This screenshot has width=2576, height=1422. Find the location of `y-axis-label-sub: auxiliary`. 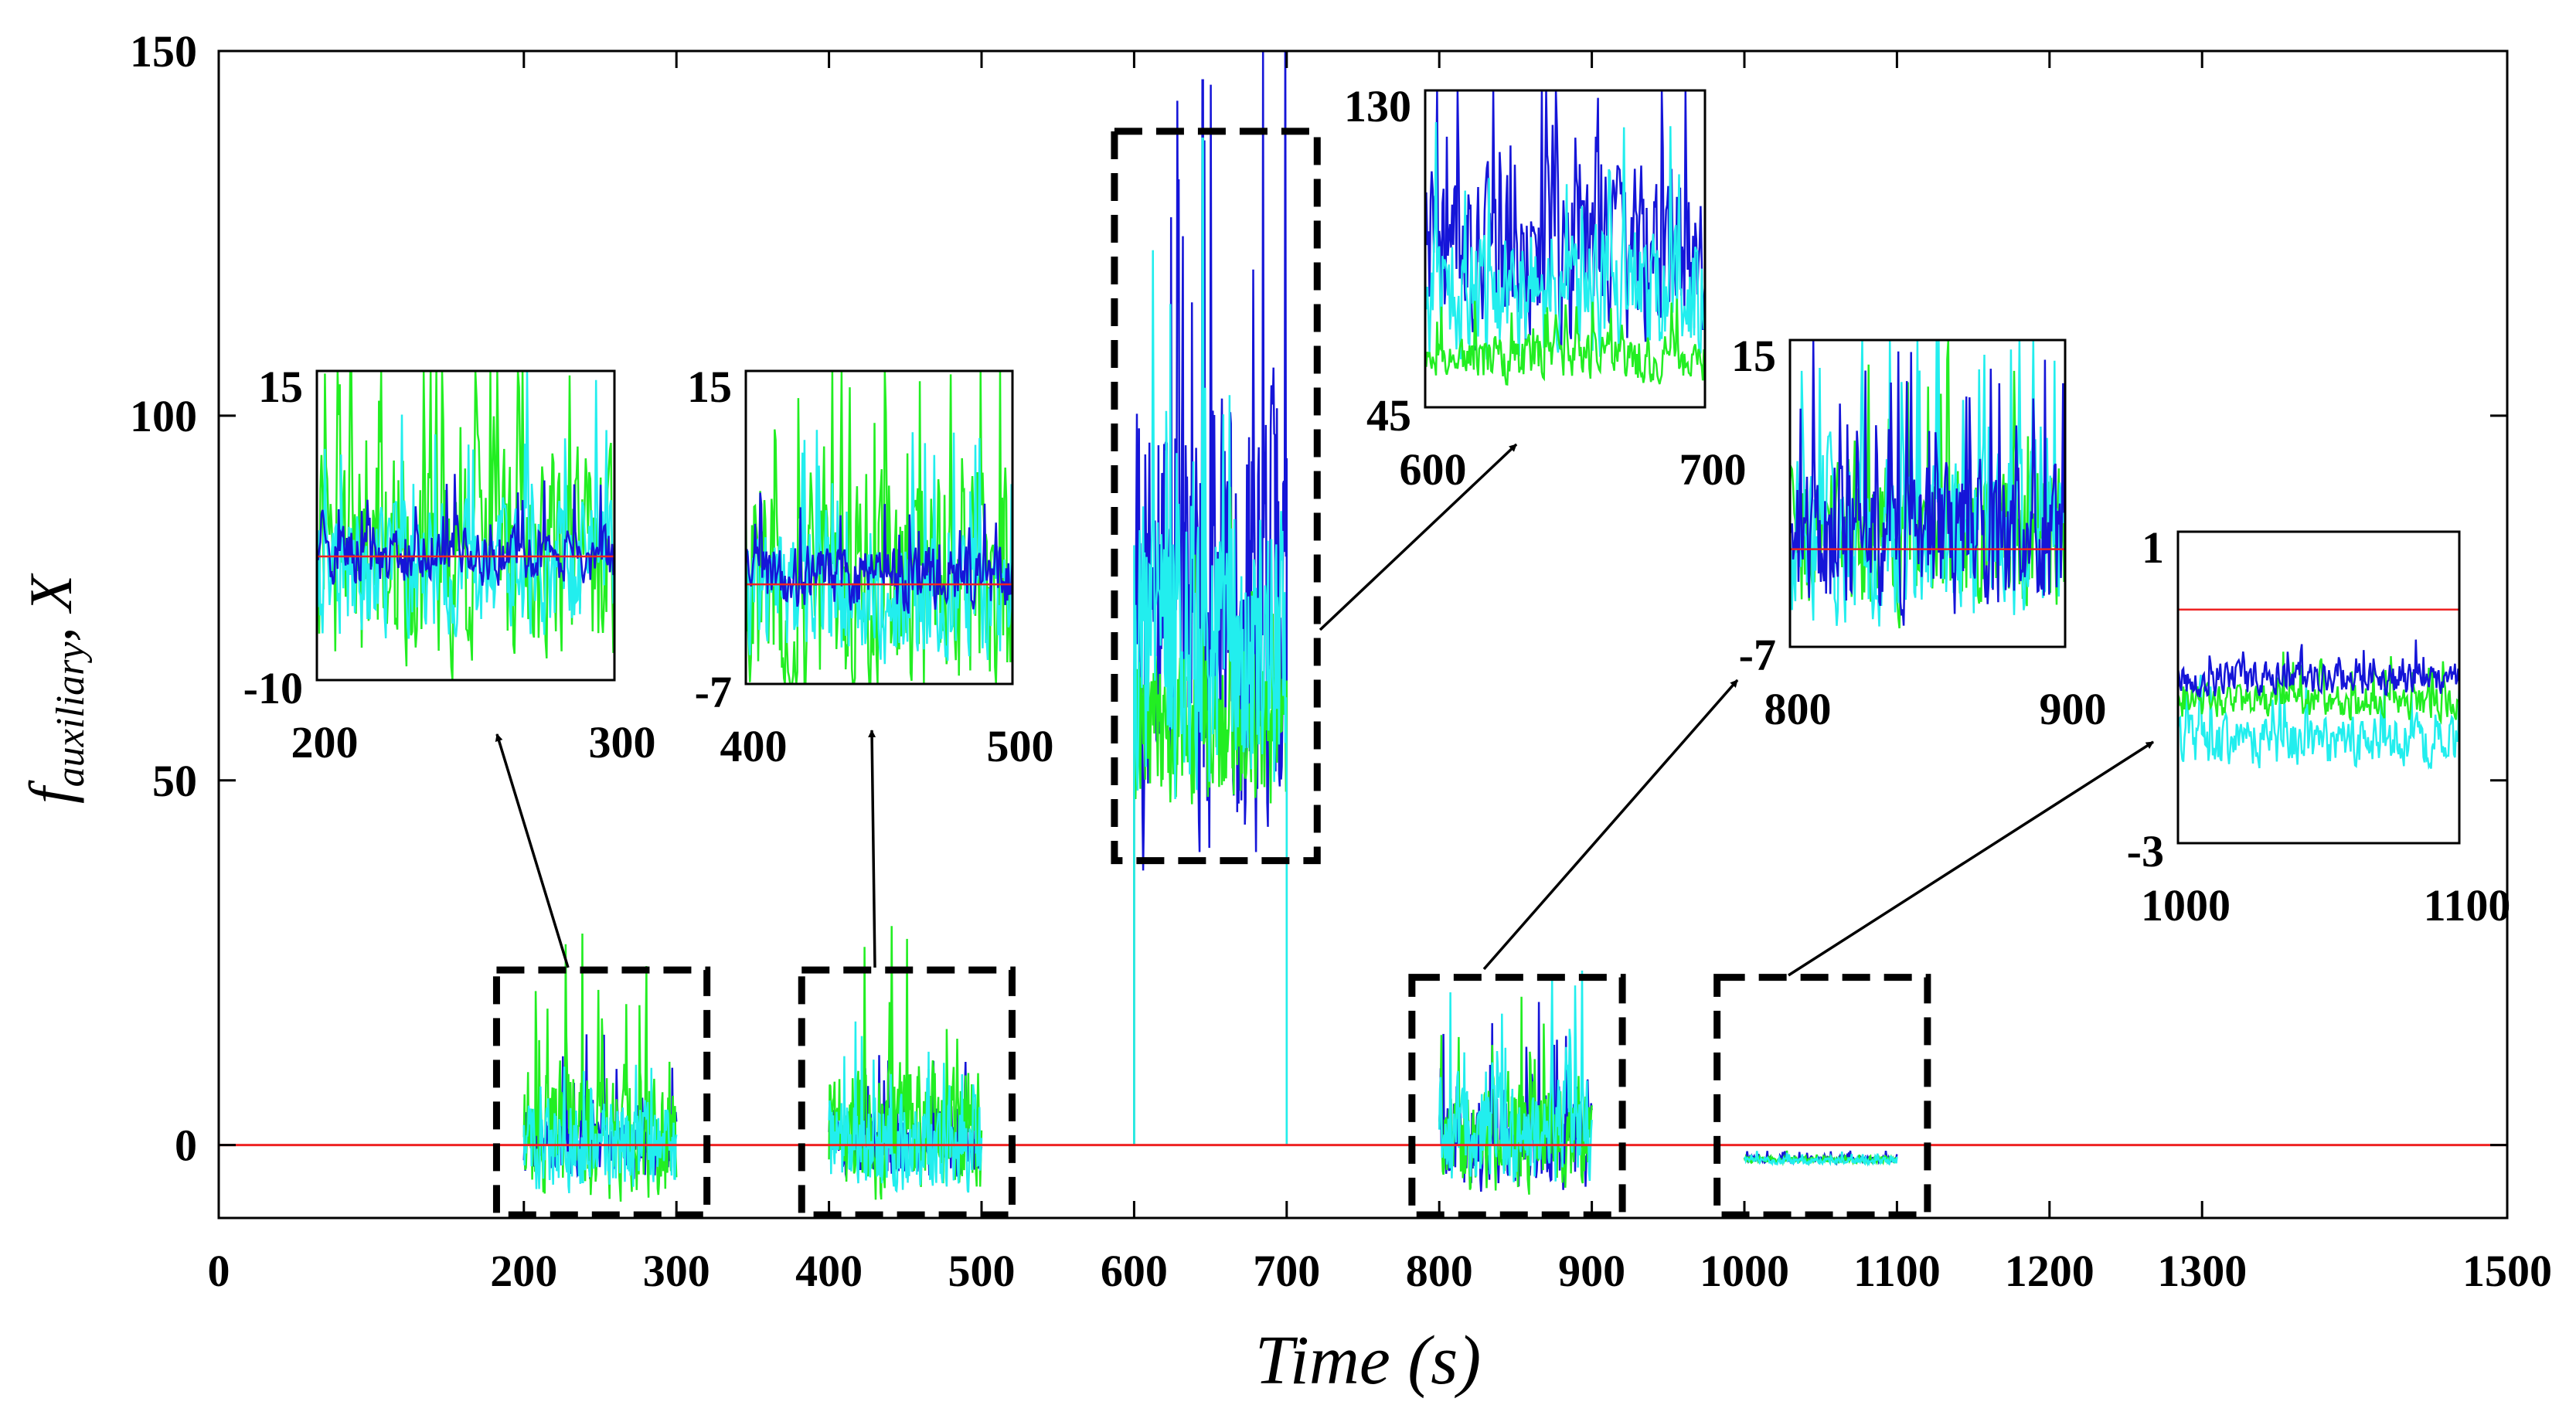

y-axis-label-sub: auxiliary is located at coordinates (71, 715).